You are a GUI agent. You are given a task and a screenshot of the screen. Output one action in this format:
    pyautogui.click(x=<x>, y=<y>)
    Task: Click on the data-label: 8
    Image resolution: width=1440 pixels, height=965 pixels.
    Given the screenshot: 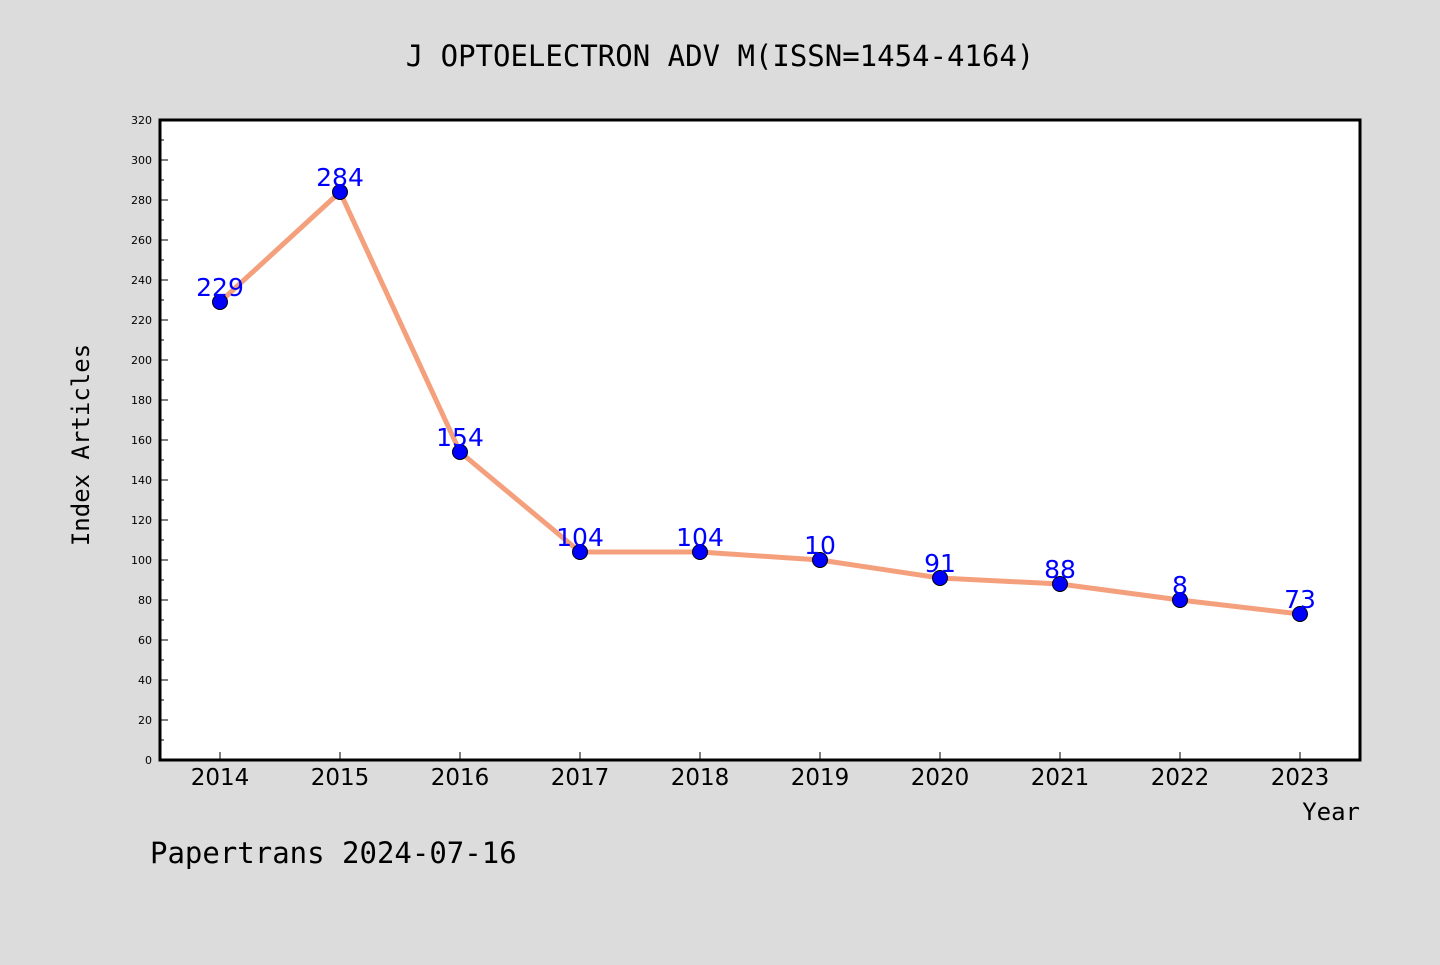 What is the action you would take?
    pyautogui.click(x=1180, y=585)
    